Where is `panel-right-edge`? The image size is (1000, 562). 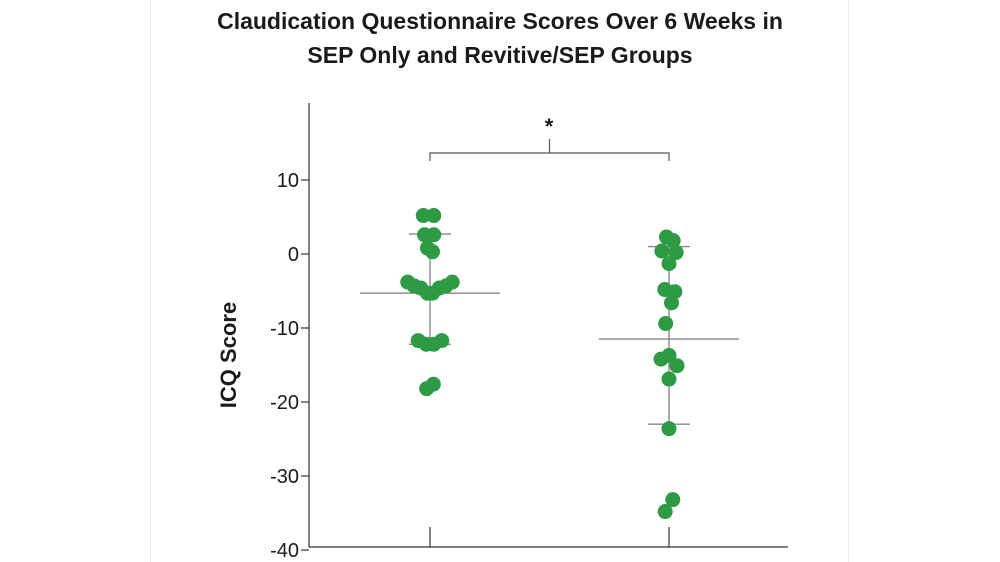
panel-right-edge is located at coordinates (848, 281).